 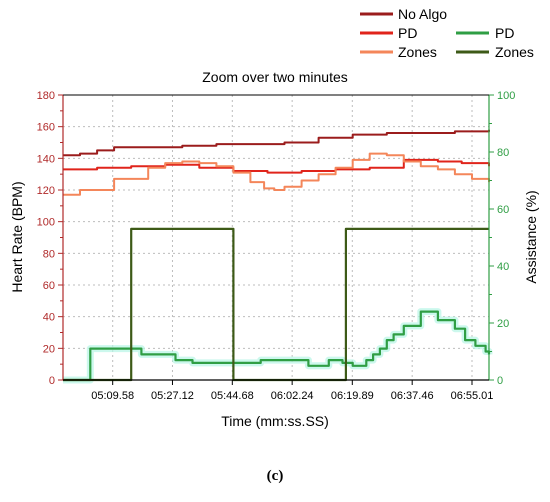 I want to click on y-right-tick-label: 60, so click(x=503, y=210).